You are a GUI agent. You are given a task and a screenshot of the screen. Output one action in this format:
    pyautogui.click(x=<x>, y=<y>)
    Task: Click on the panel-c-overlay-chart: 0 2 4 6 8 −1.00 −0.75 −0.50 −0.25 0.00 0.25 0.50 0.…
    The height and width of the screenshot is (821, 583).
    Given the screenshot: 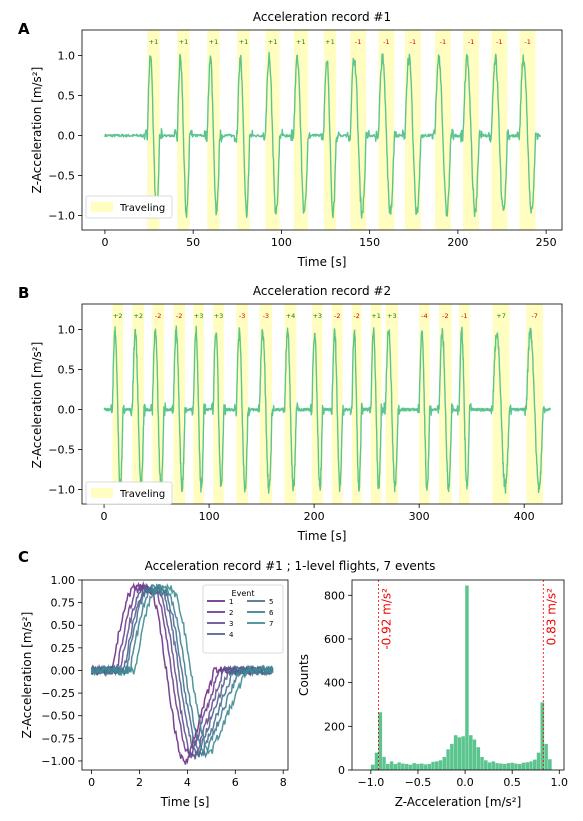 What is the action you would take?
    pyautogui.click(x=154, y=691)
    